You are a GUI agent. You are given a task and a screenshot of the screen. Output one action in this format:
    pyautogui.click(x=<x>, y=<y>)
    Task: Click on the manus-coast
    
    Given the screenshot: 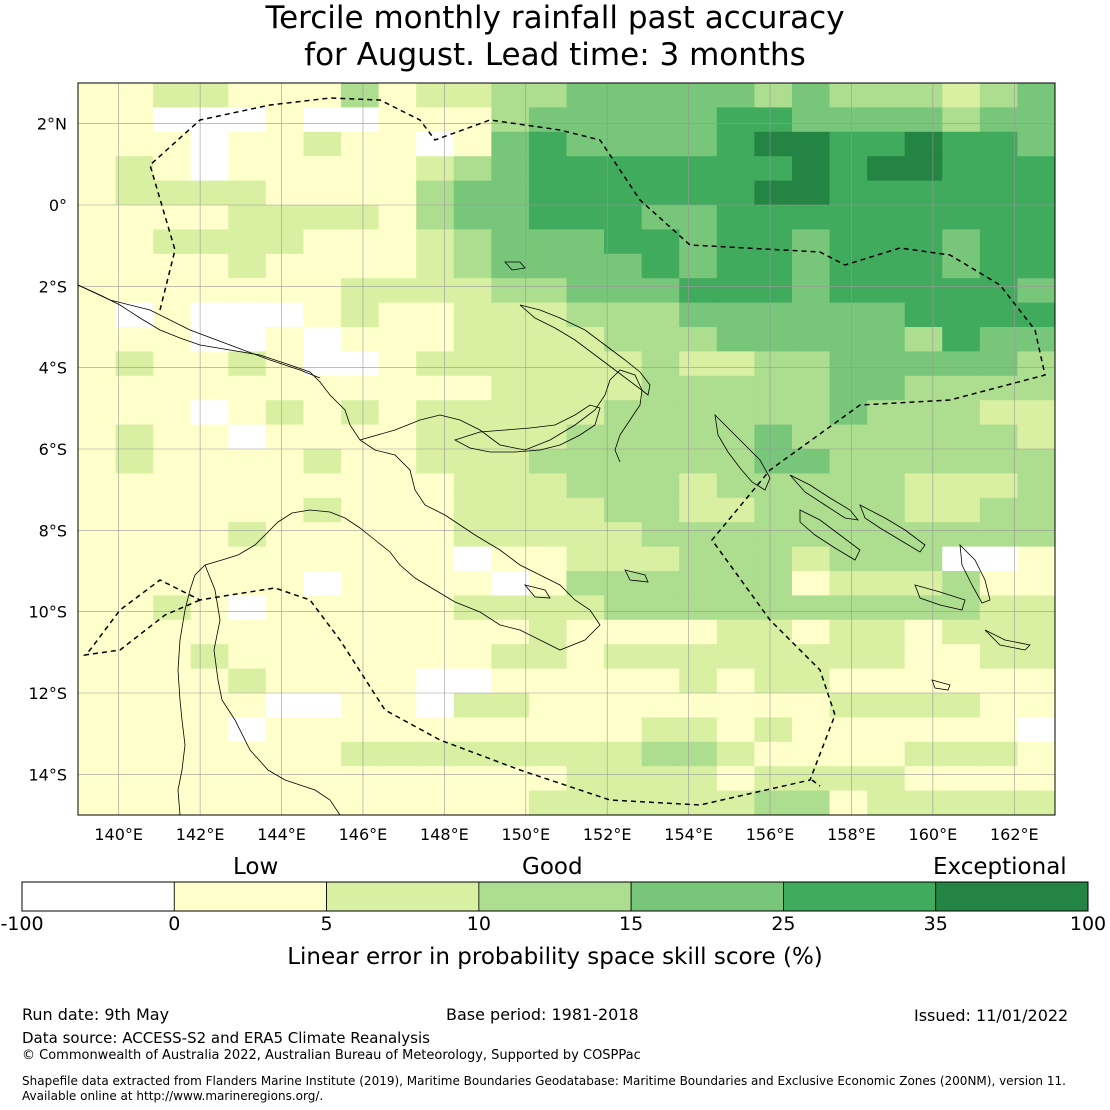 What is the action you would take?
    pyautogui.click(x=515, y=266)
    